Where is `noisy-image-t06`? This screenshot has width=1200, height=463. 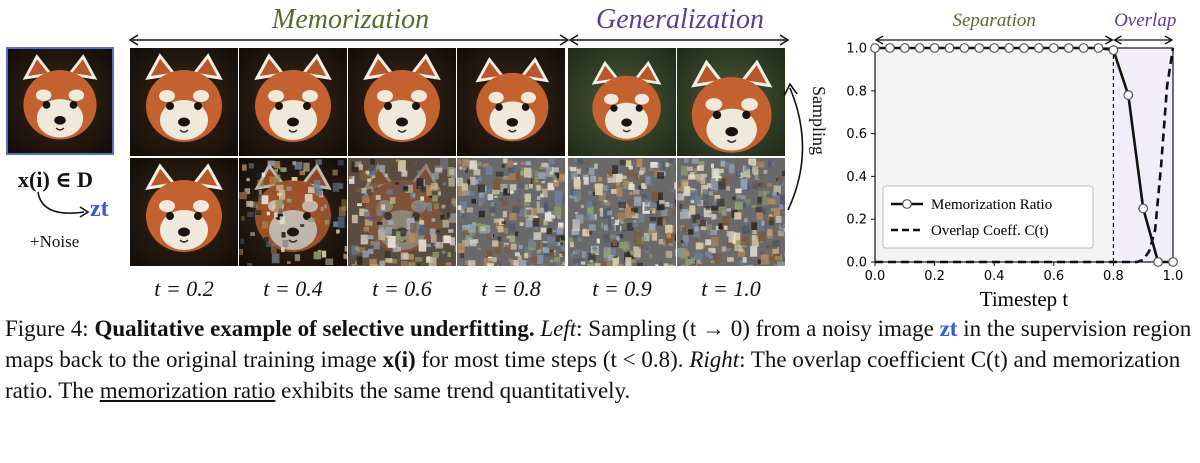 noisy-image-t06 is located at coordinates (402, 212).